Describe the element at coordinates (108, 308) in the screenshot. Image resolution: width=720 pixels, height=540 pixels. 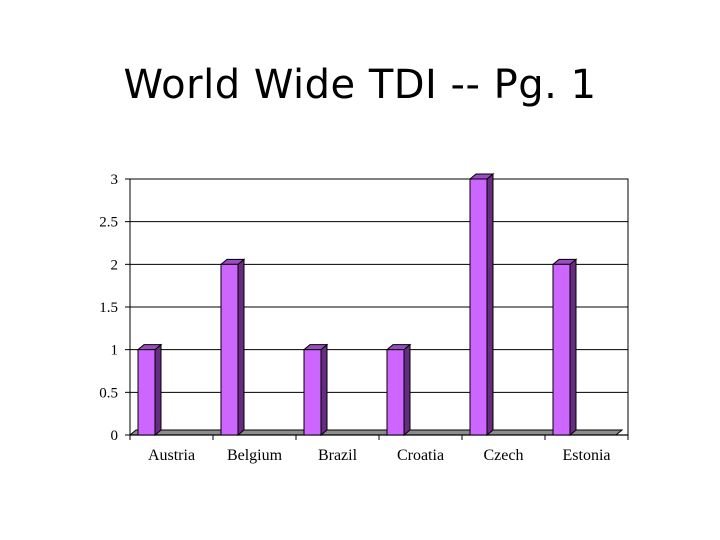
I see `y-tick-label: 1.5` at that location.